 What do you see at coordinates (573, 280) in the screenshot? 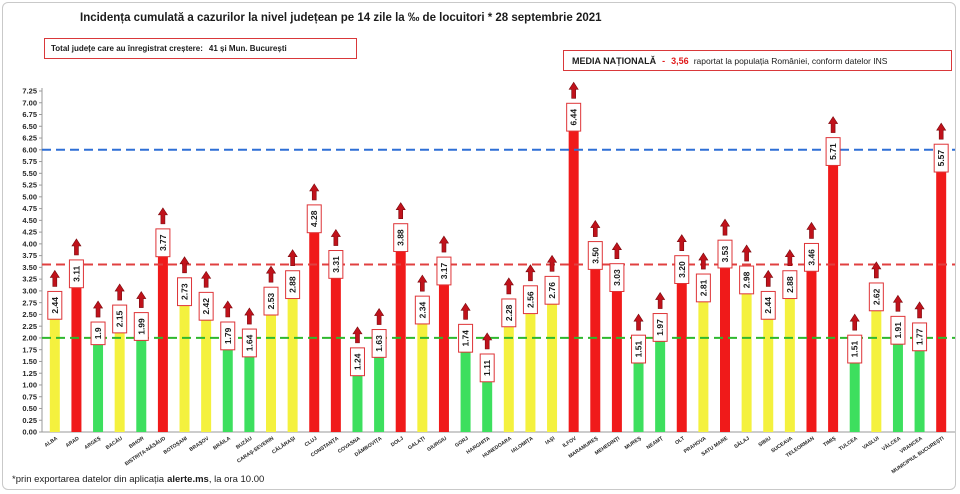
I see `bar-ilfov` at bounding box center [573, 280].